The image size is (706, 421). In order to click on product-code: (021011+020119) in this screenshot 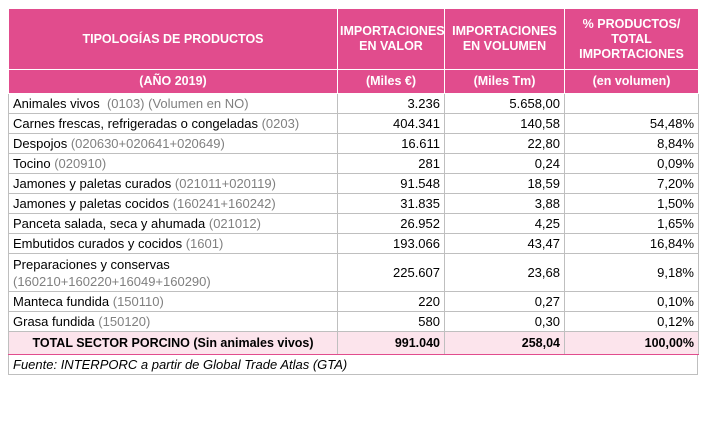, I will do `click(225, 183)`.